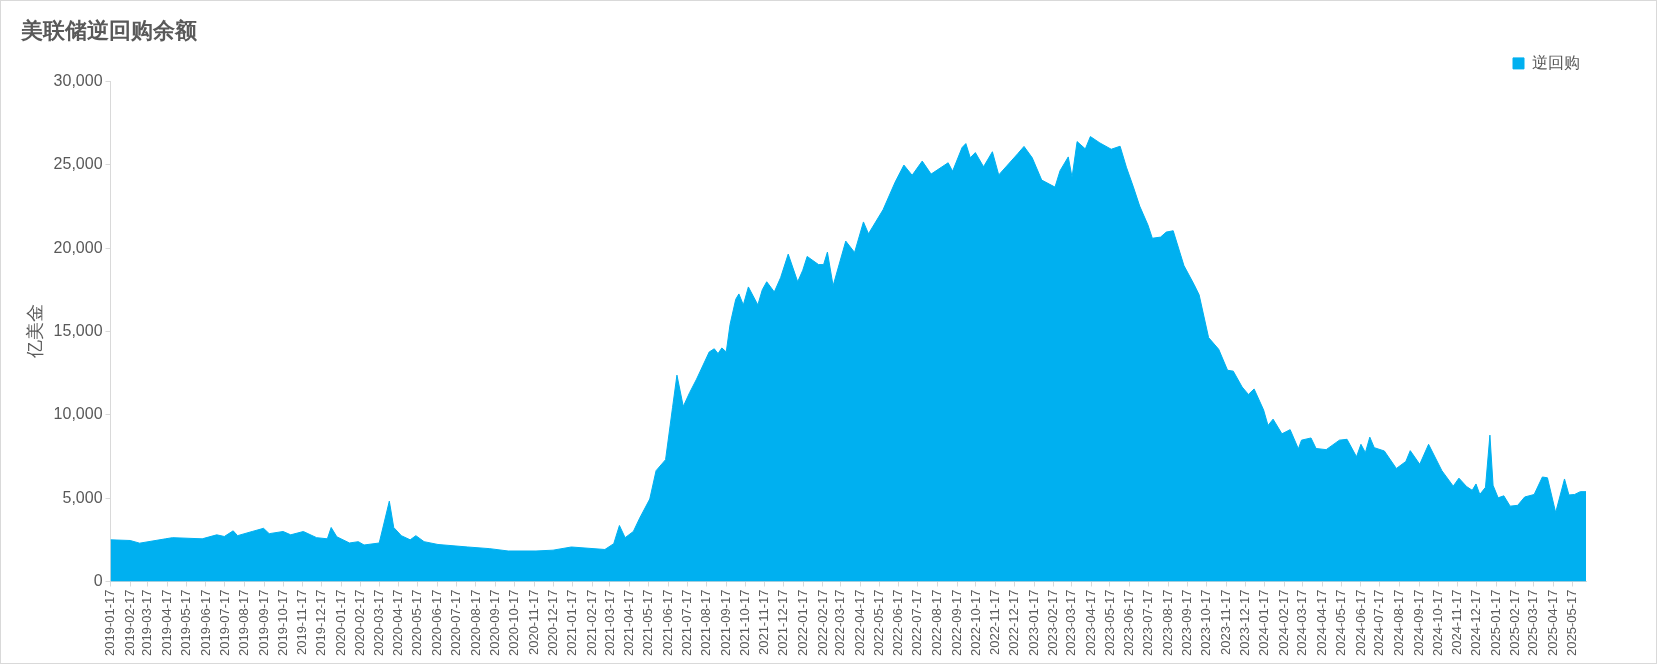 Image resolution: width=1657 pixels, height=664 pixels. What do you see at coordinates (1418, 622) in the screenshot?
I see `x-tick-label: 2024-09-17` at bounding box center [1418, 622].